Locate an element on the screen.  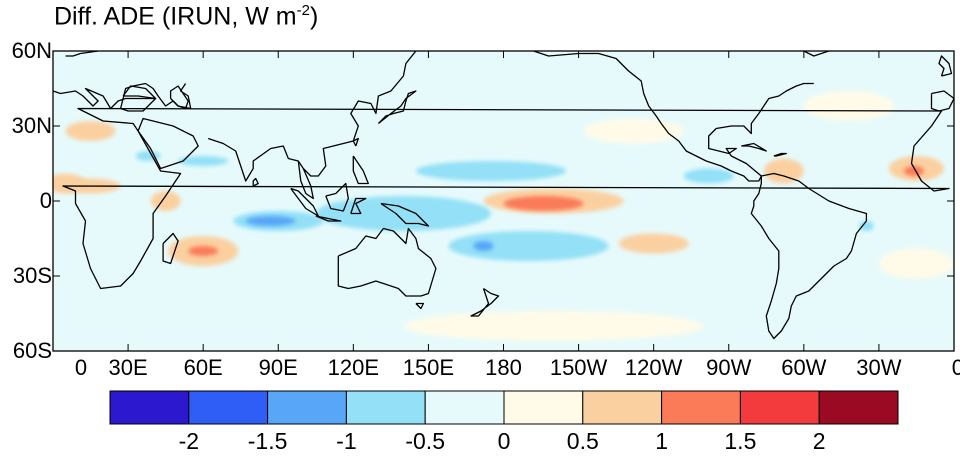
colorbar-tick-label: 1.5 is located at coordinates (740, 441).